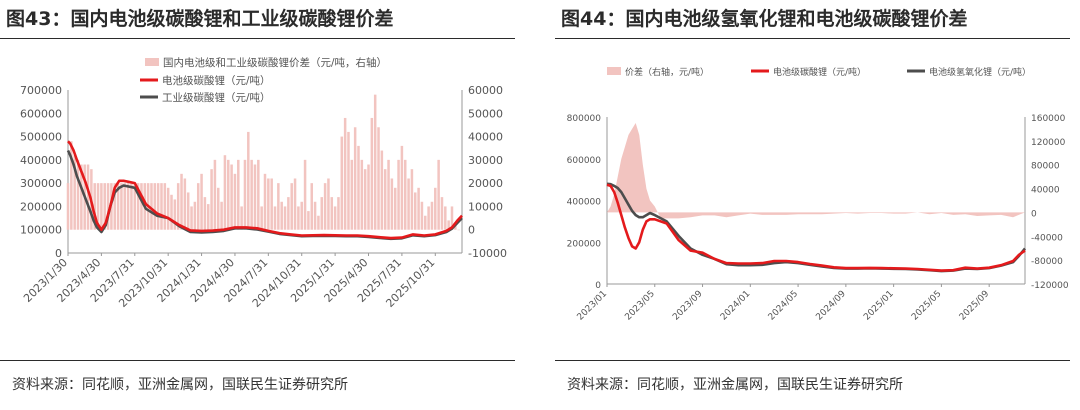 The height and width of the screenshot is (410, 1080). Describe the element at coordinates (640, 306) in the screenshot. I see `x-tick-label: 2023/05` at that location.